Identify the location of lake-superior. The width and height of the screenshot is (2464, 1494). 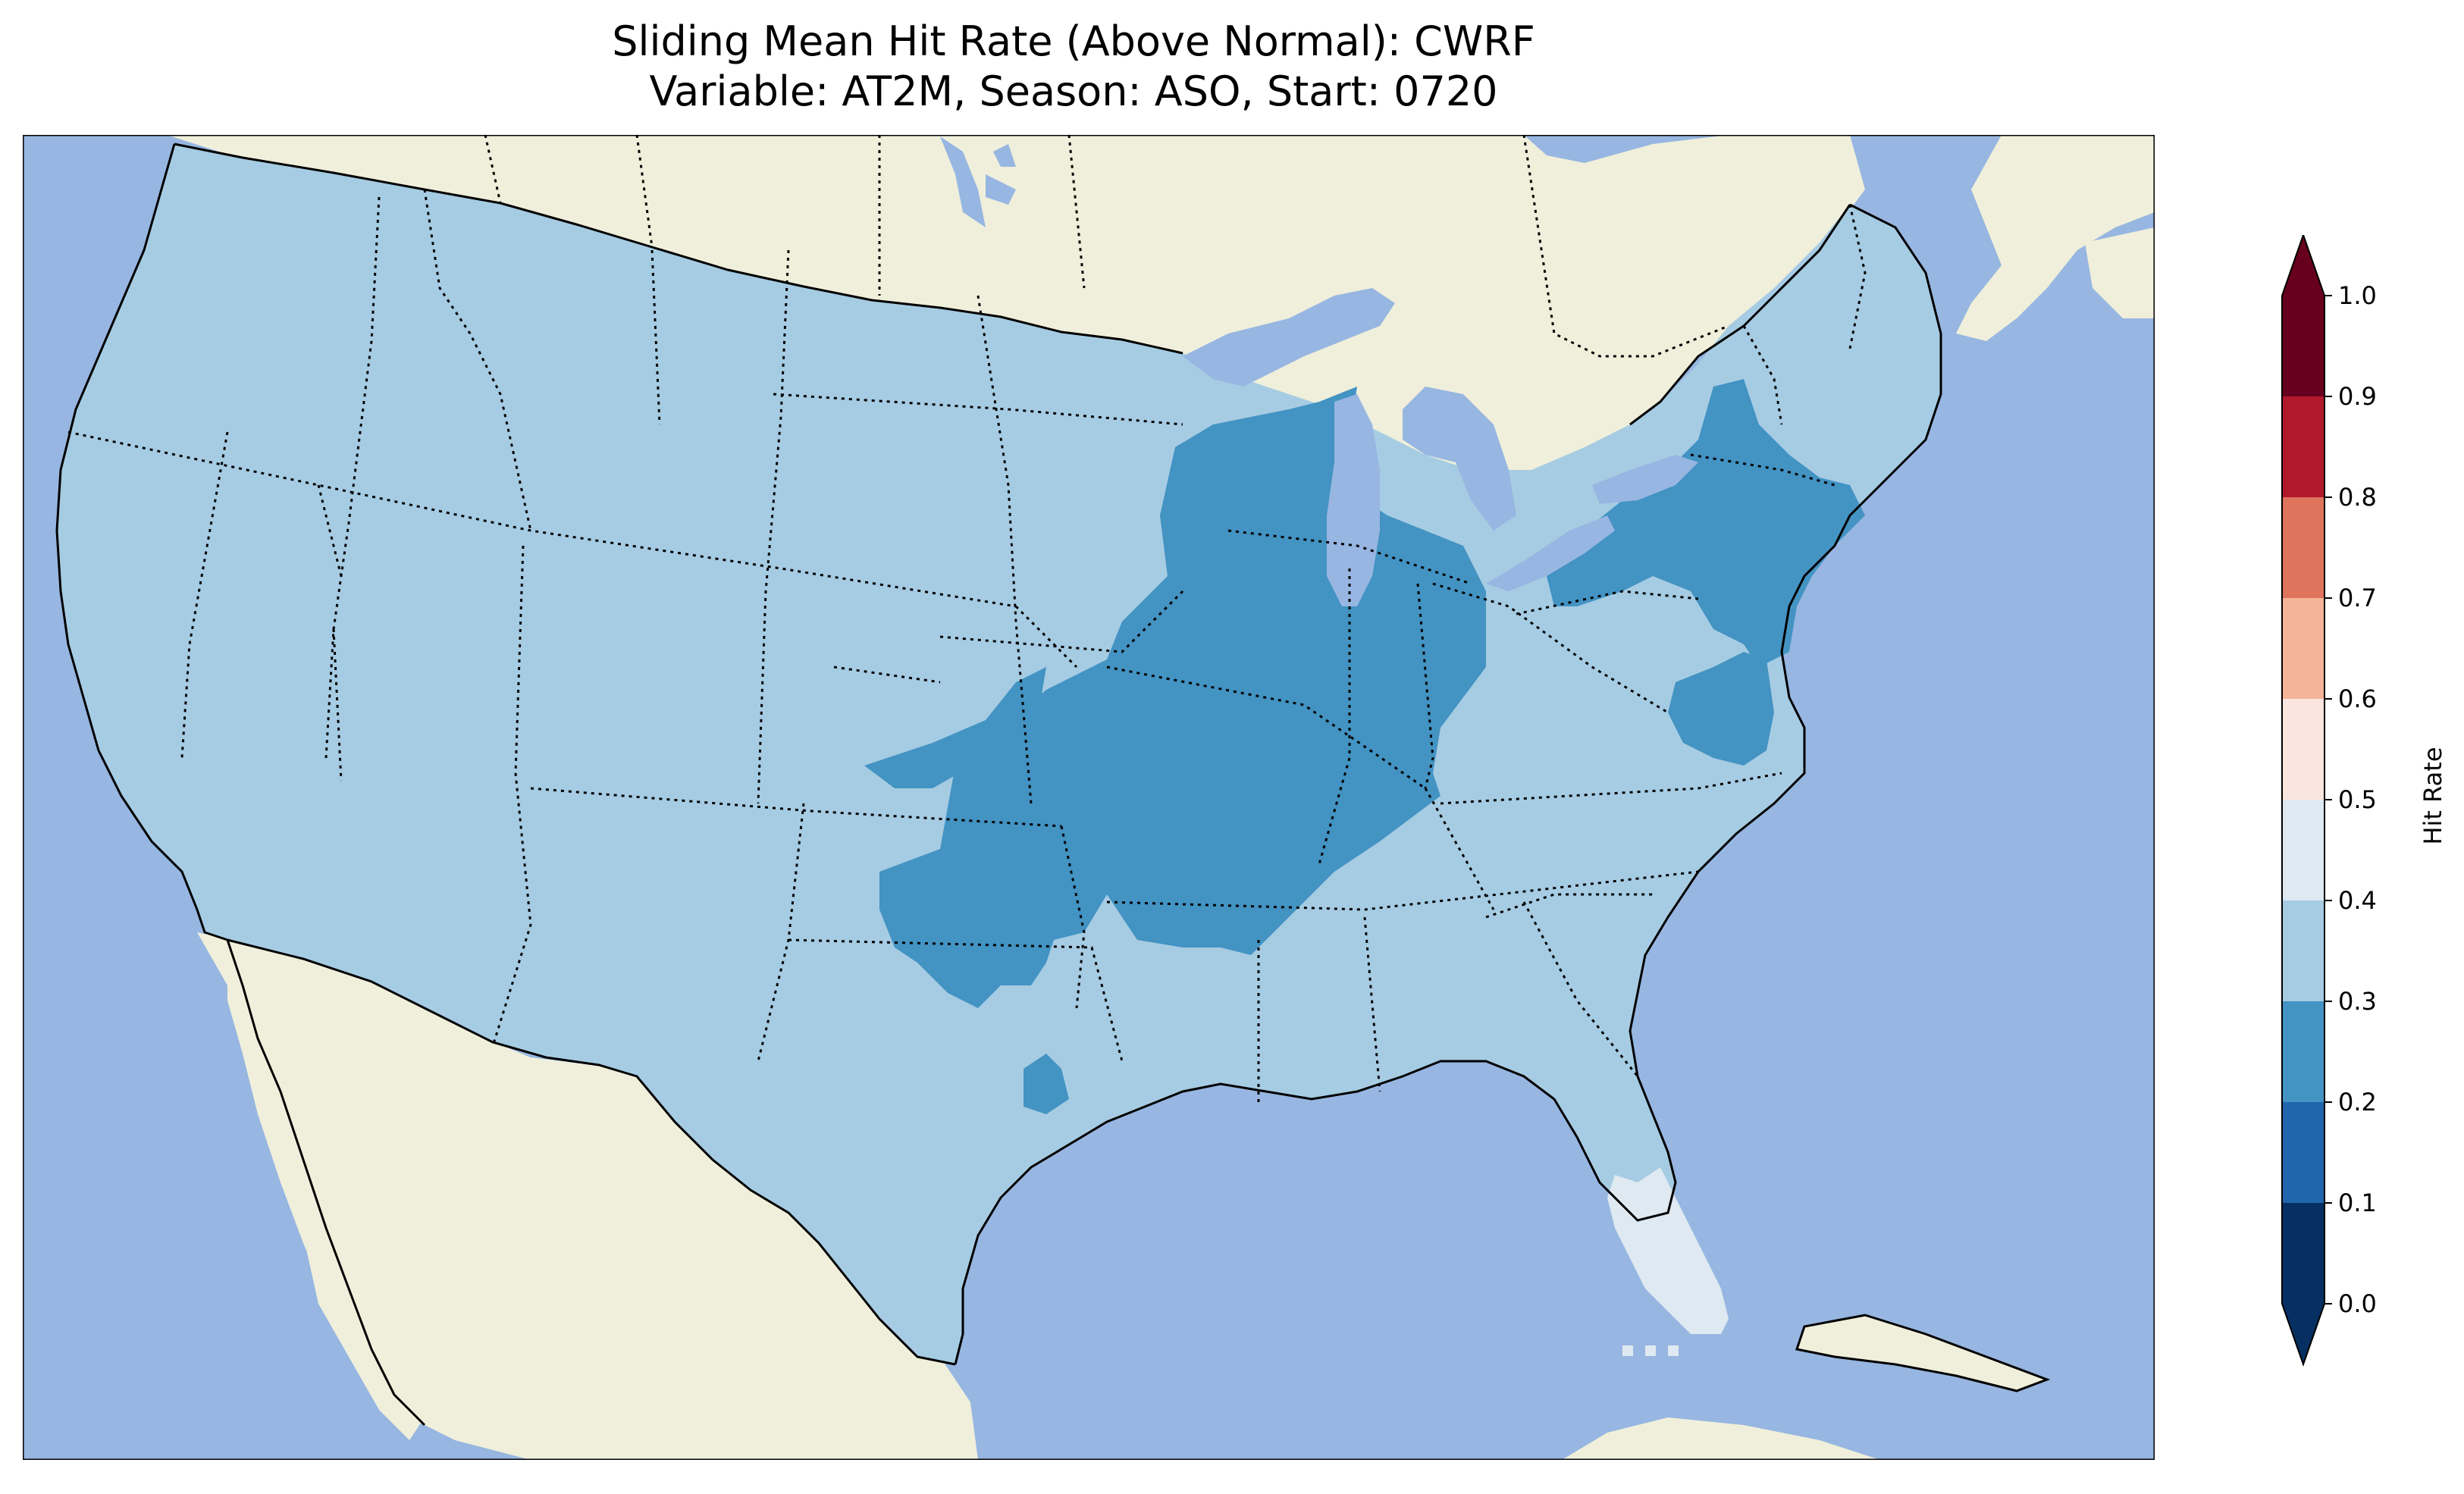
(1289, 337).